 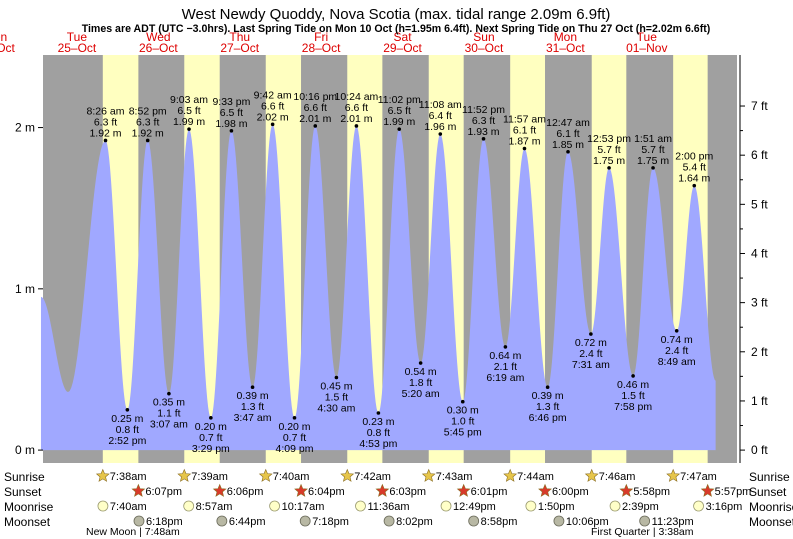 What do you see at coordinates (535, 477) in the screenshot?
I see `sunrise-time: 7:44am` at bounding box center [535, 477].